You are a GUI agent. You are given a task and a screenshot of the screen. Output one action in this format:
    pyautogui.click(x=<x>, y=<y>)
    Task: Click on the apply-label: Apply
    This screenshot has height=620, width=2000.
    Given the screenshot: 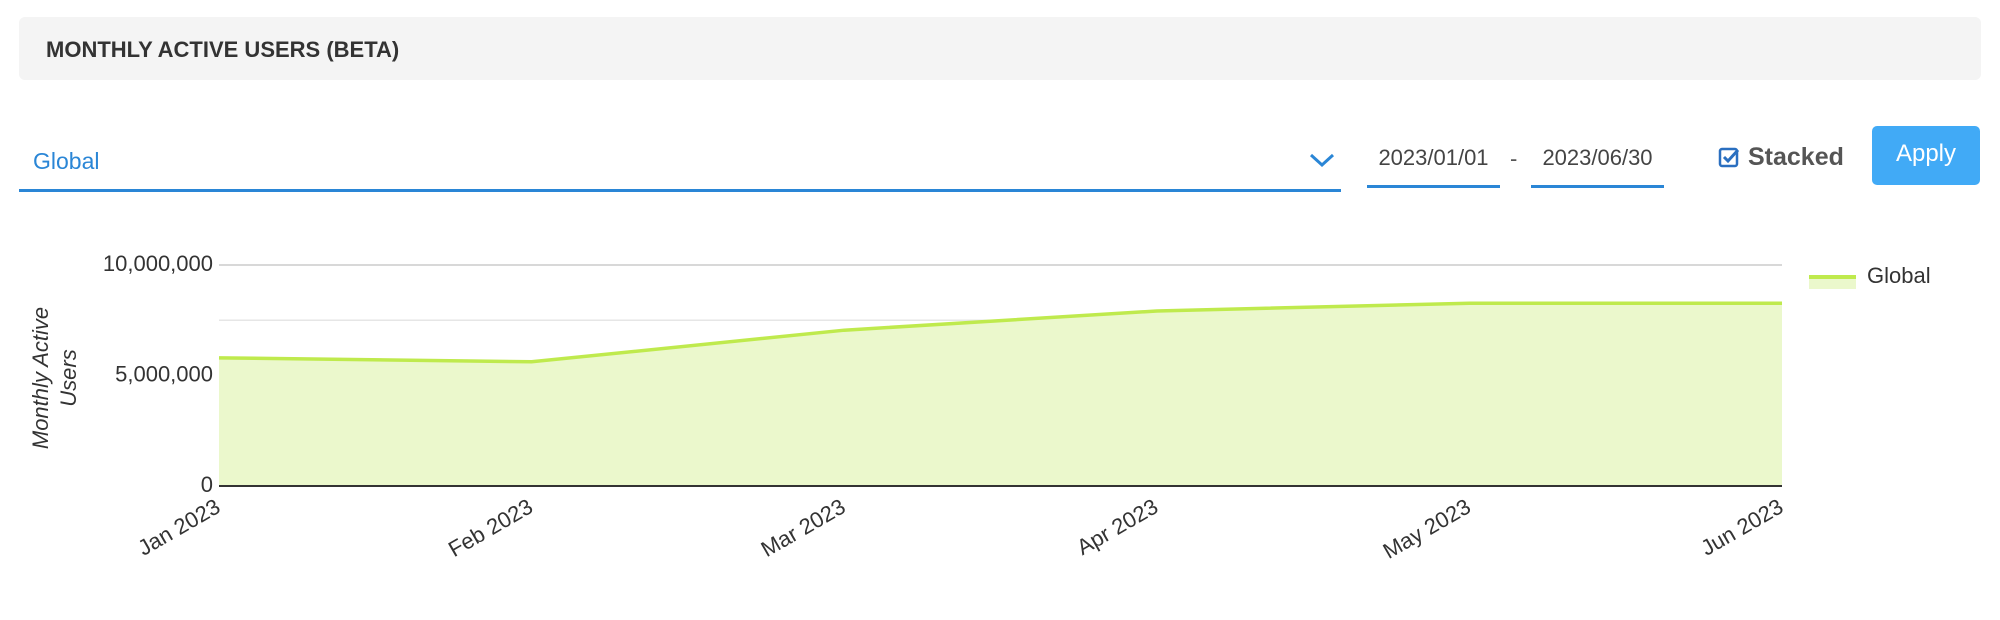 What is the action you would take?
    pyautogui.click(x=1926, y=153)
    